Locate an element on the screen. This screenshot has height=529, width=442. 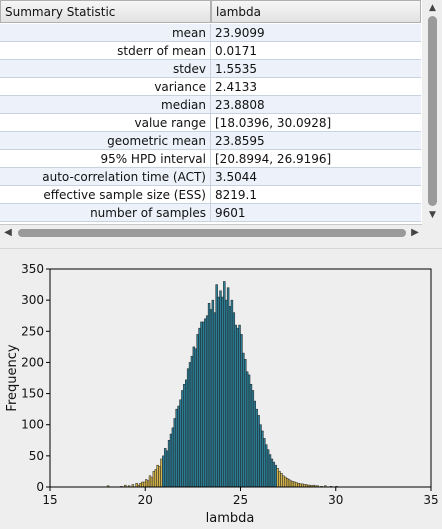
horizontal-scroll-thumb is located at coordinates (212, 233).